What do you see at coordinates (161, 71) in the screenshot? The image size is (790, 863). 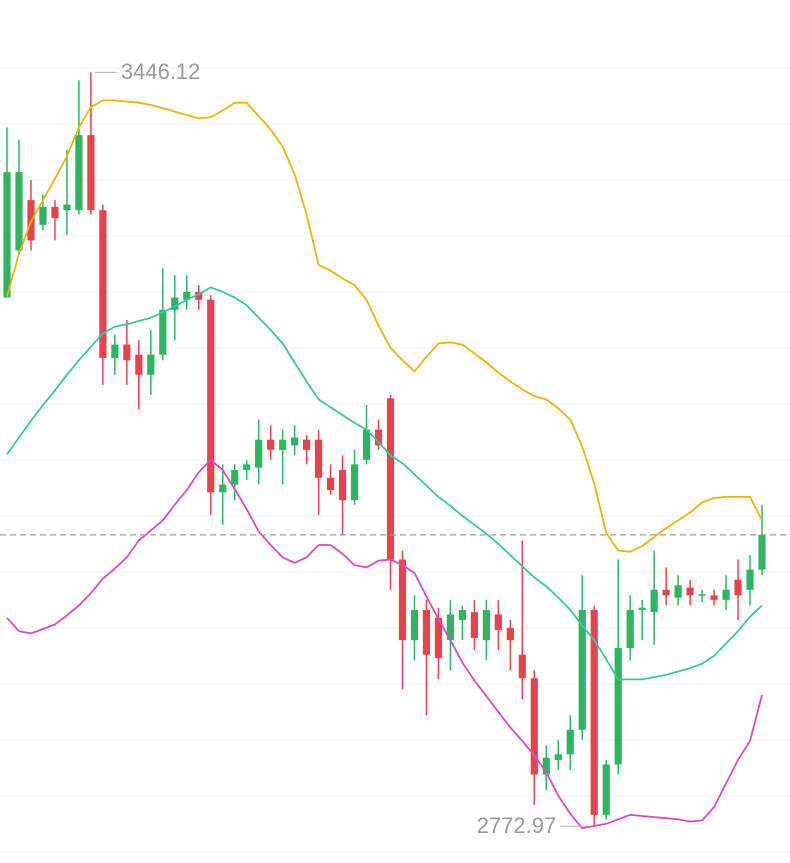 I see `max-label: 3446.12` at bounding box center [161, 71].